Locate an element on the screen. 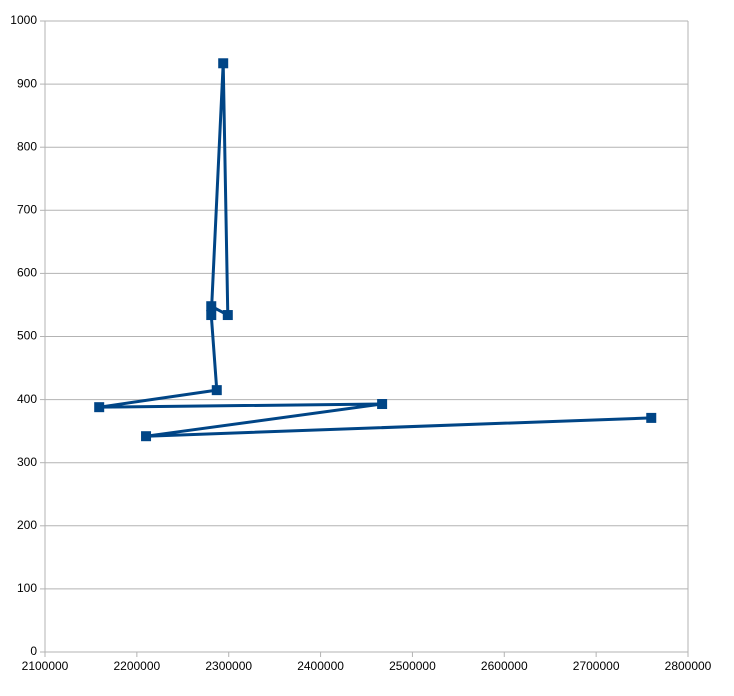 Image resolution: width=734 pixels, height=696 pixels. y-tick-label: 200 is located at coordinates (27, 525).